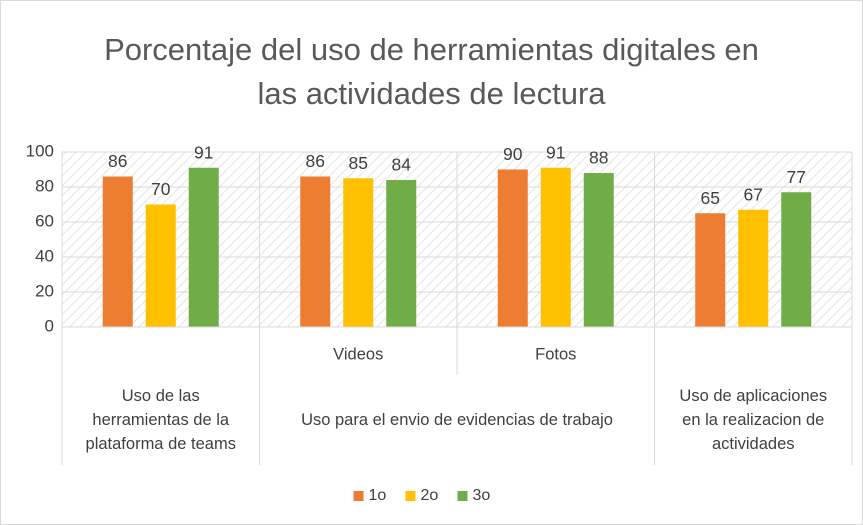 This screenshot has height=525, width=863. What do you see at coordinates (358, 354) in the screenshot?
I see `x-tick-label: Videos` at bounding box center [358, 354].